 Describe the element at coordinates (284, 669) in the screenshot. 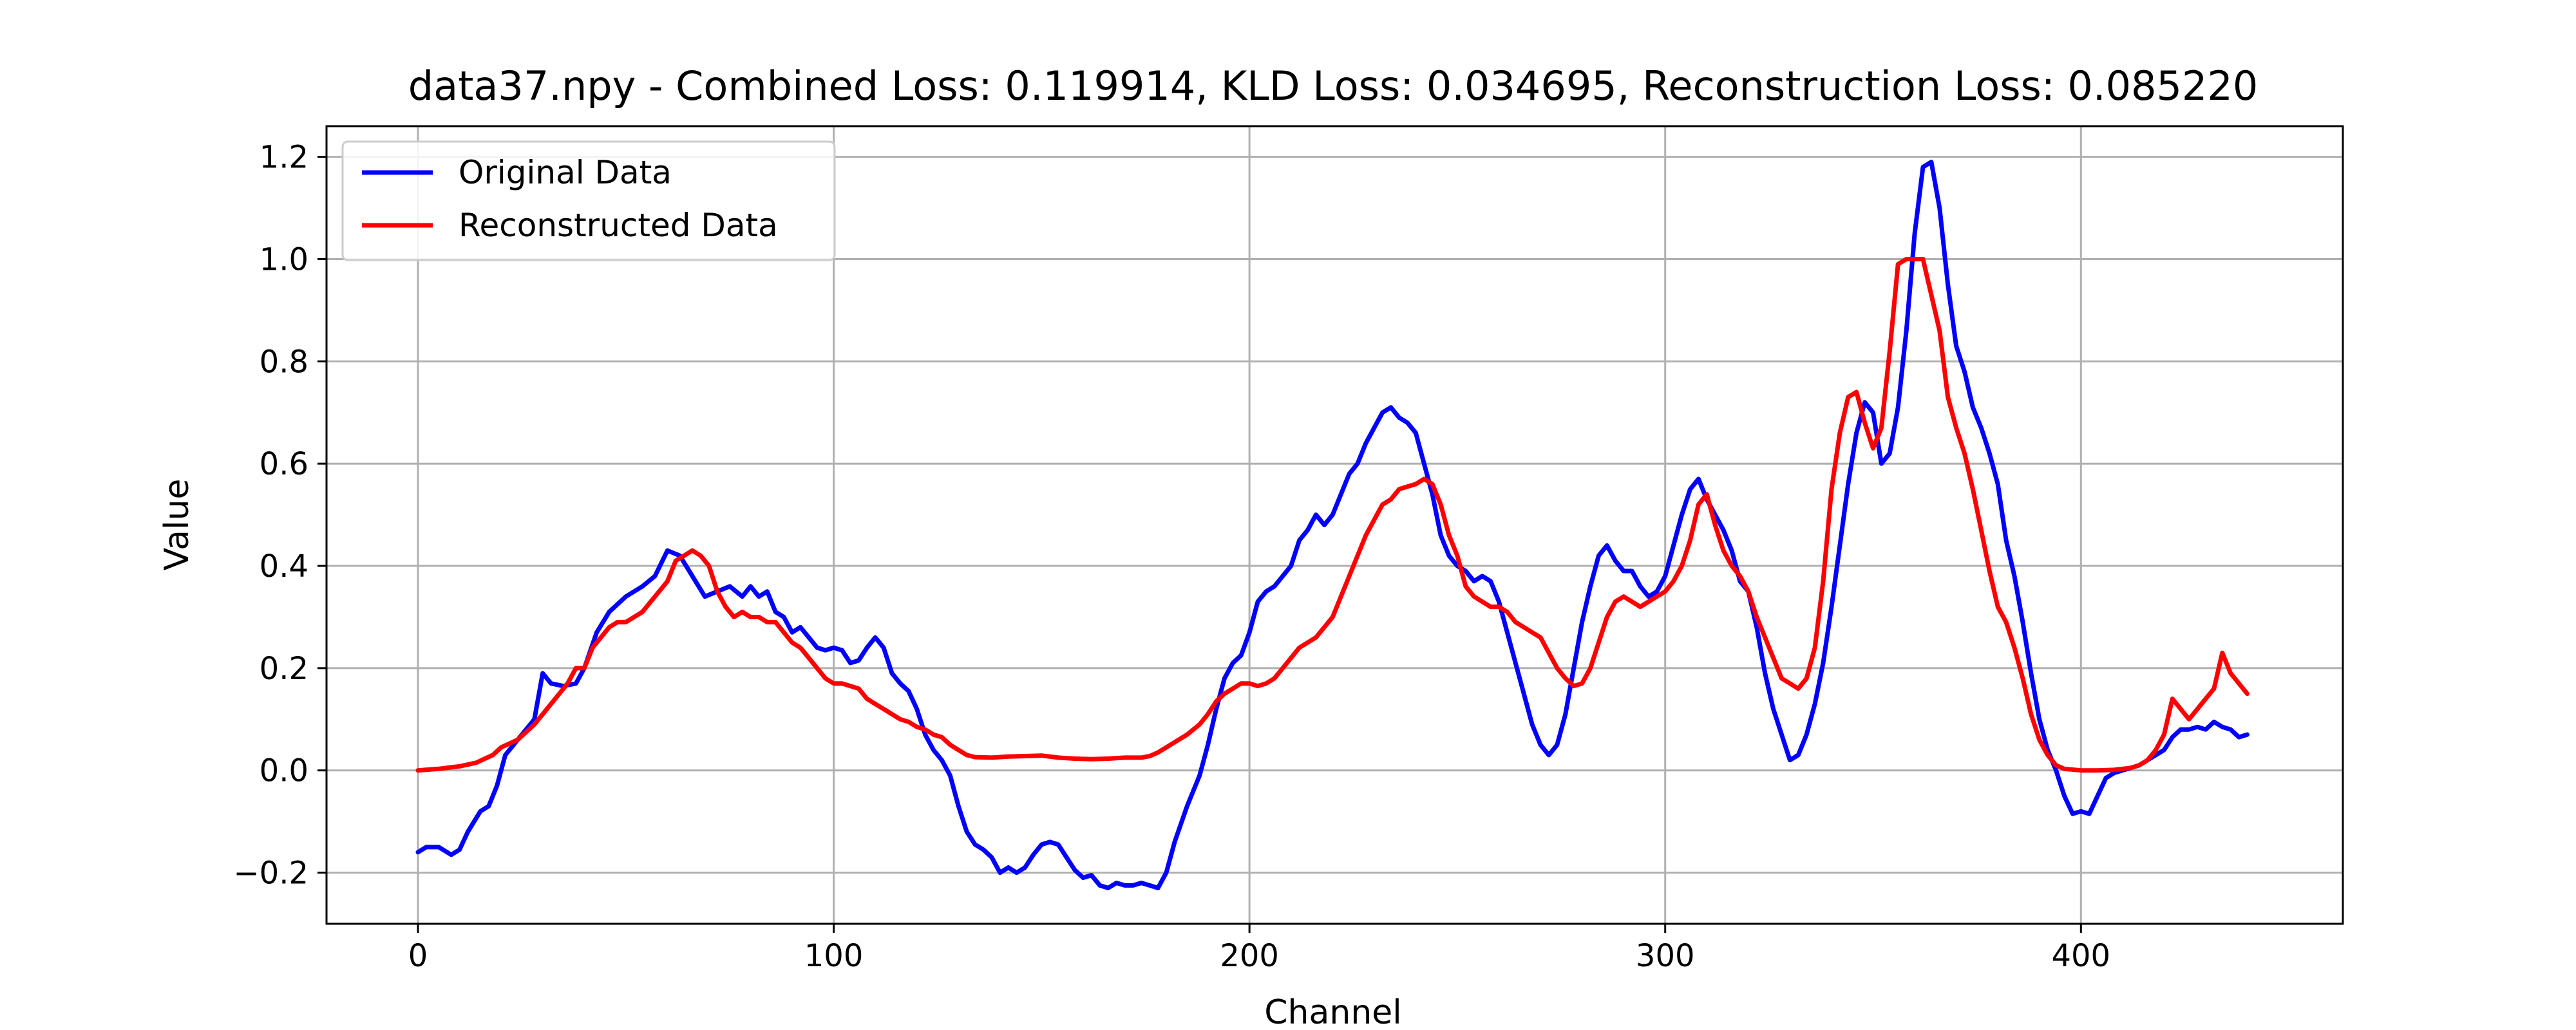

I see `y-tick-label: 0.2` at that location.